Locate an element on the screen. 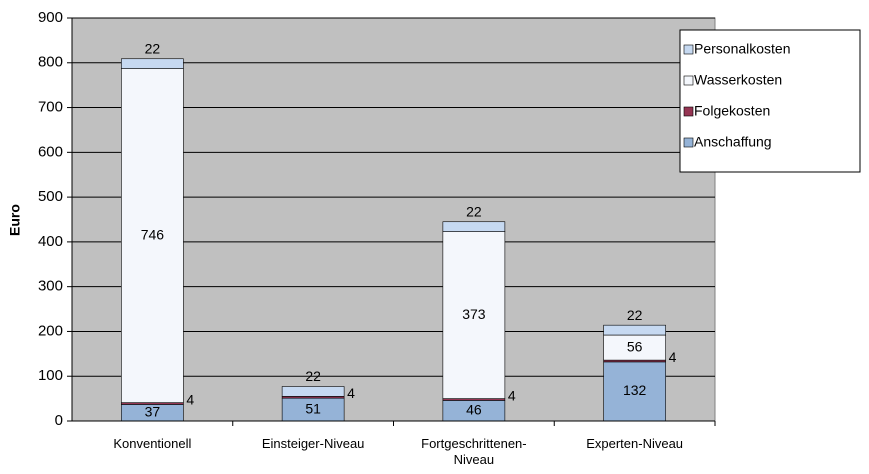 Image resolution: width=869 pixels, height=474 pixels. y-tick-label: 800 is located at coordinates (50, 62).